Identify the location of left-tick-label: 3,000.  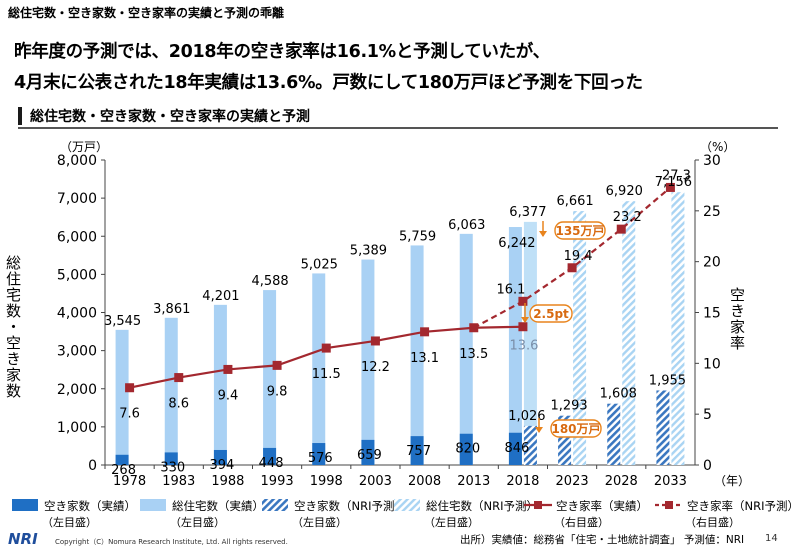
(77, 352).